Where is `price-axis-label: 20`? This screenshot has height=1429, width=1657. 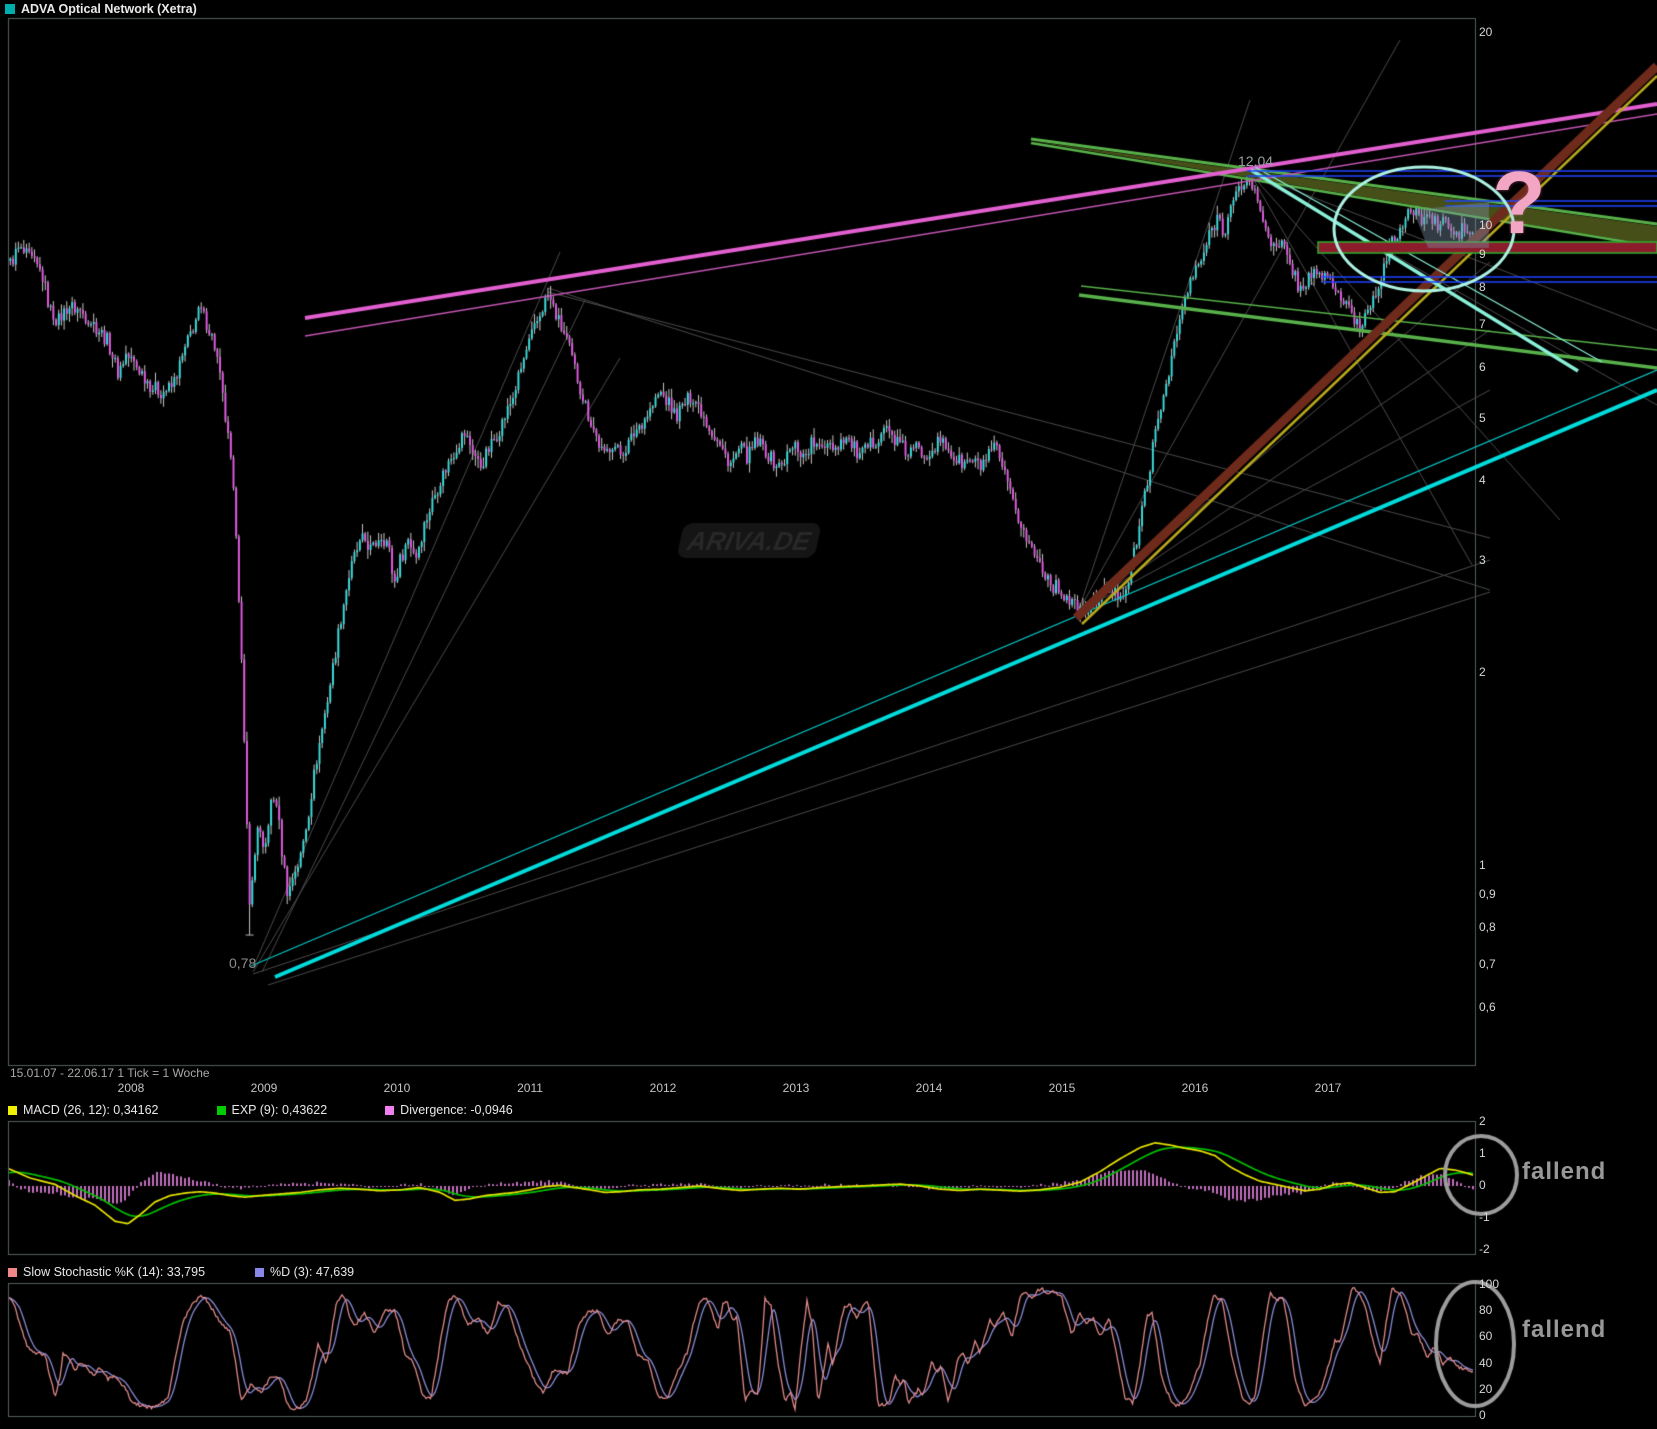
price-axis-label: 20 is located at coordinates (1486, 32).